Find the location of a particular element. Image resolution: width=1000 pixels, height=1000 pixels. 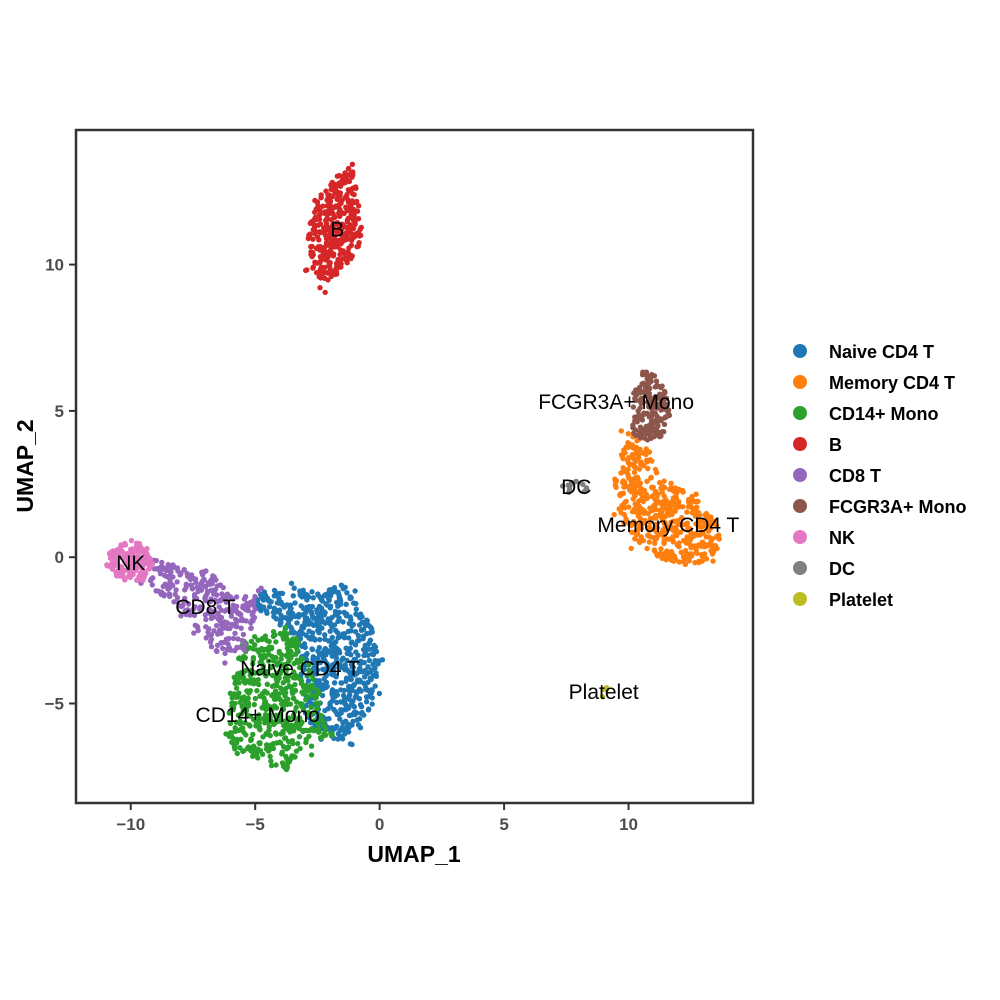

y-tick-label: −5 is located at coordinates (54, 704).